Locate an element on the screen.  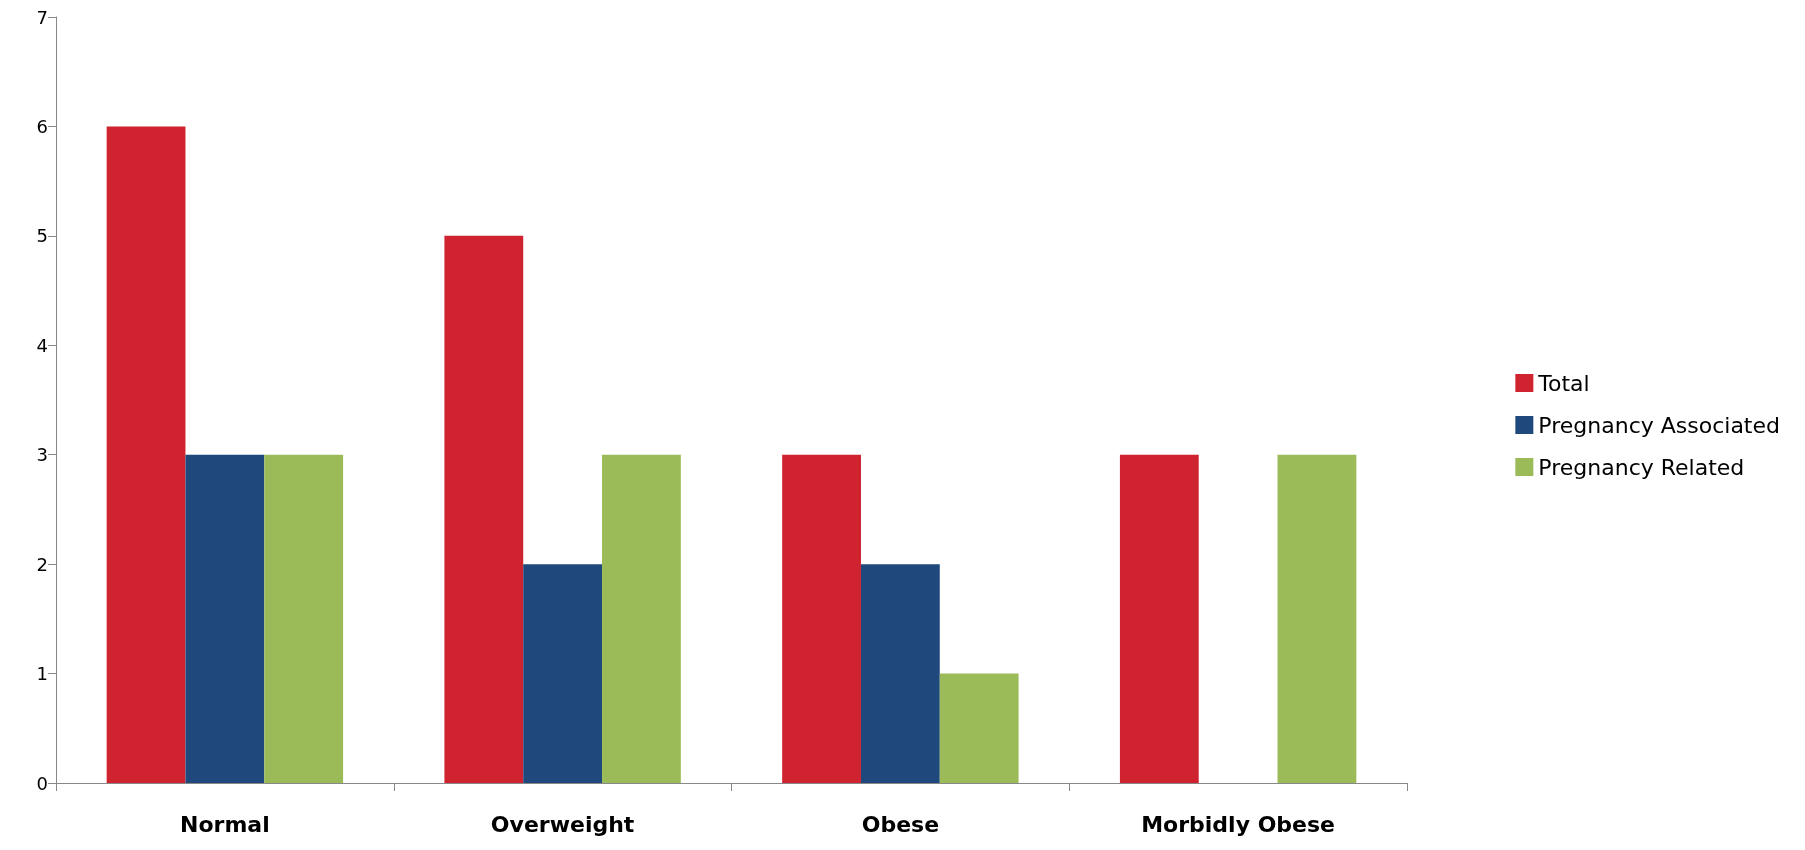
legend-label: Pregnancy Related is located at coordinates (1641, 467).